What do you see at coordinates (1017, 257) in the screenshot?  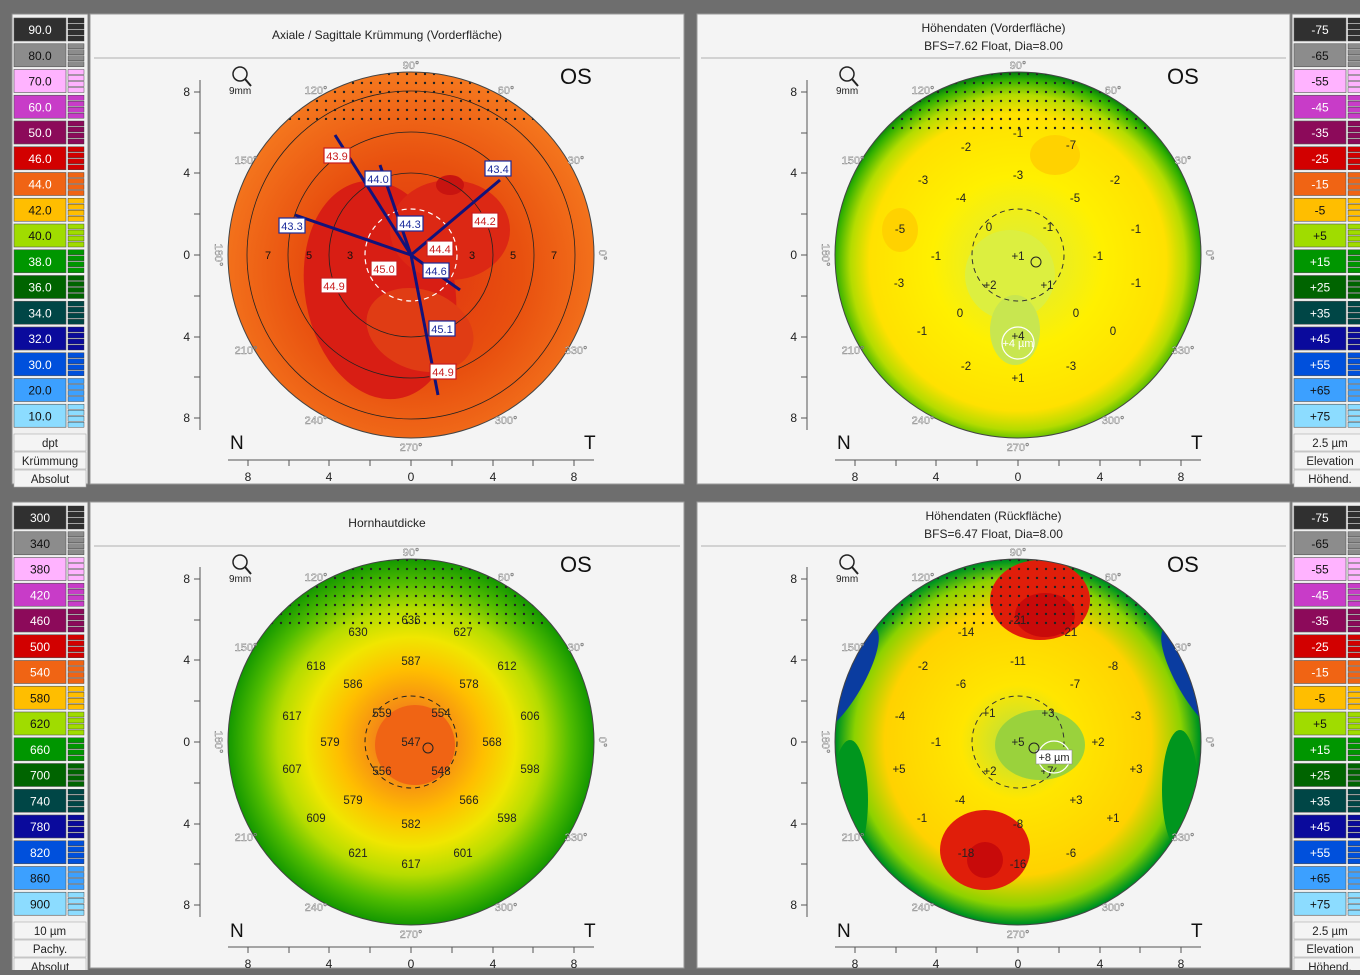 I see `elevation-value: +1` at bounding box center [1017, 257].